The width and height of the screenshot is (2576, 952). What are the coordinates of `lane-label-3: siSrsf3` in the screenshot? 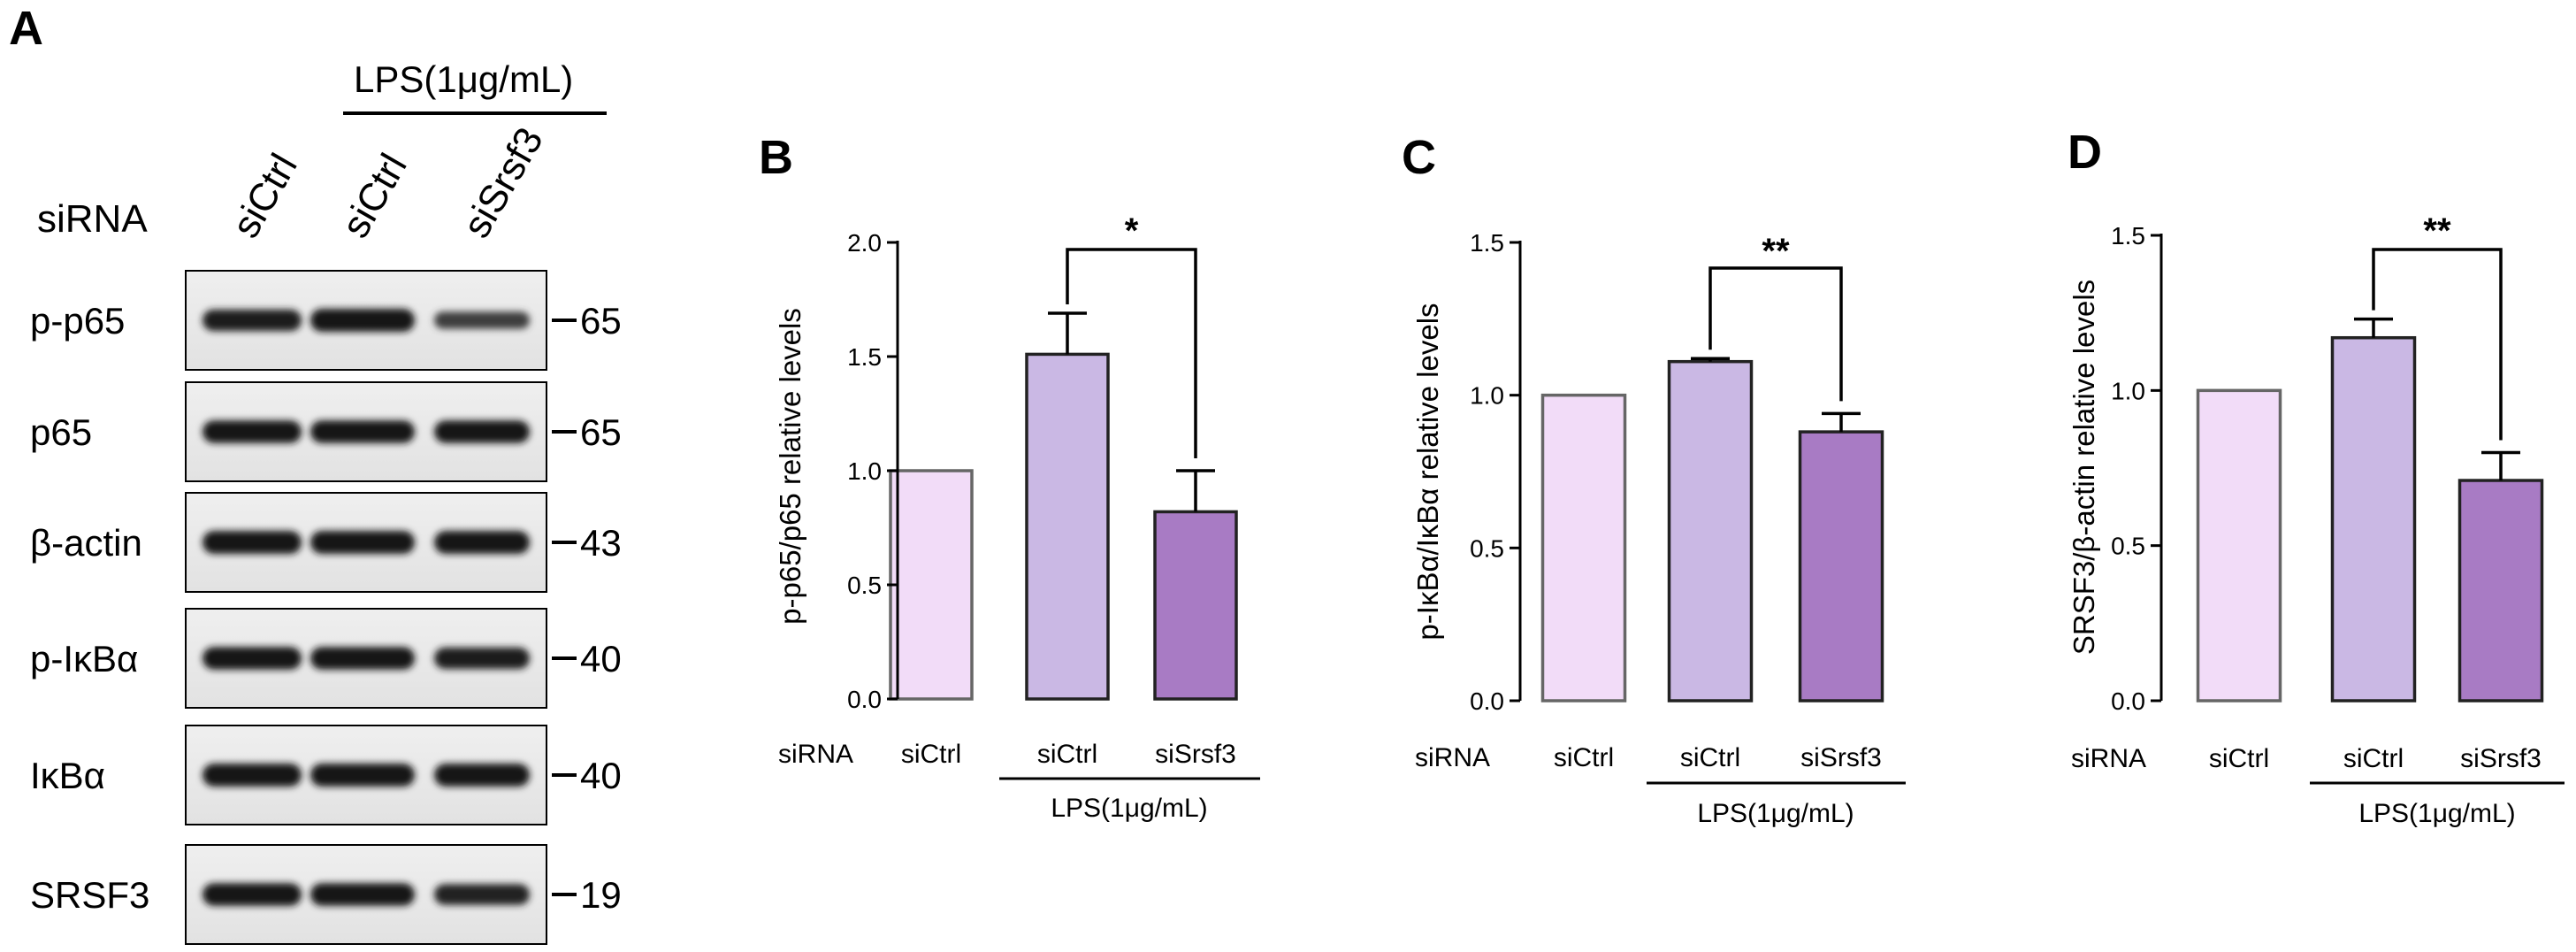 It's located at (503, 182).